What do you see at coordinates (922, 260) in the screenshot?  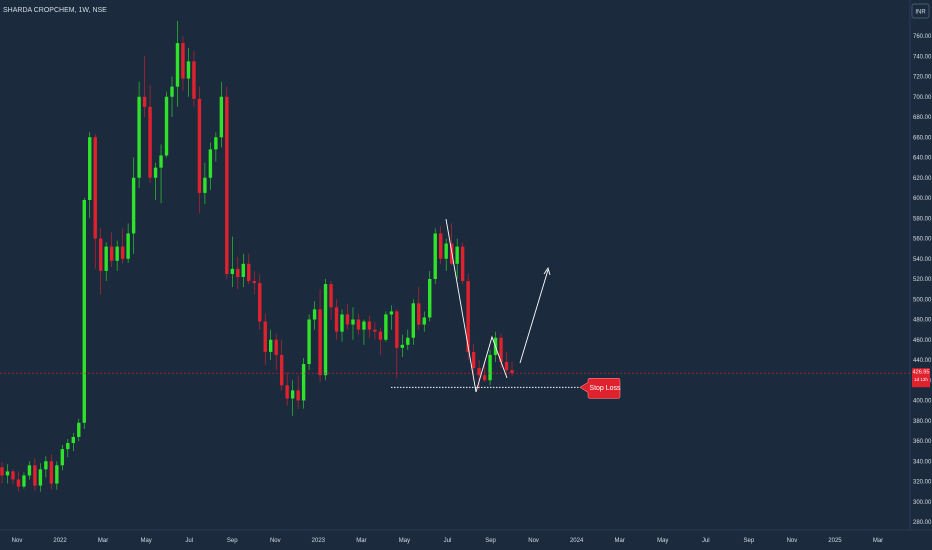 I see `y-tick-label: 540.00` at bounding box center [922, 260].